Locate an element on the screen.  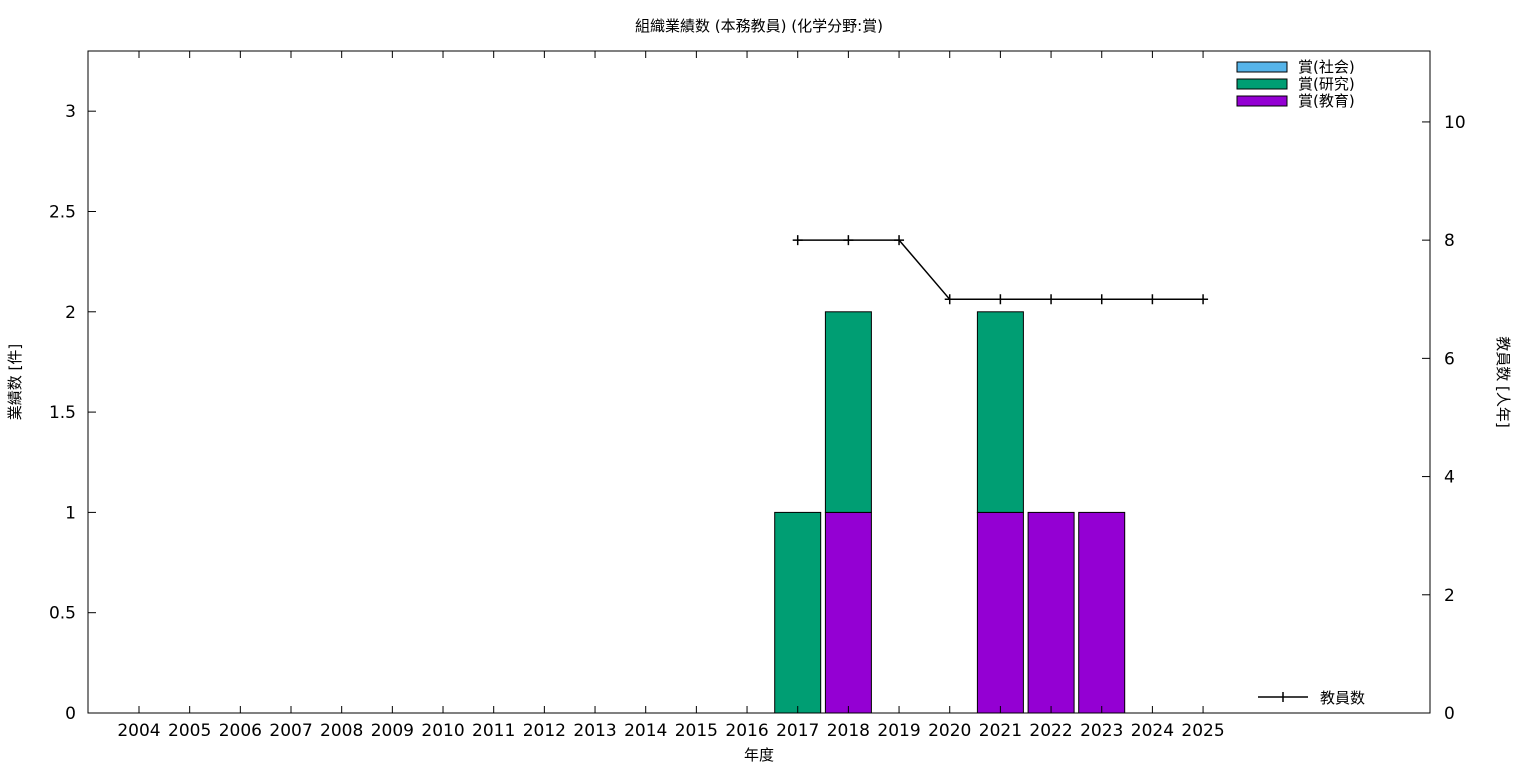
x-tick-label: 2012 is located at coordinates (544, 731).